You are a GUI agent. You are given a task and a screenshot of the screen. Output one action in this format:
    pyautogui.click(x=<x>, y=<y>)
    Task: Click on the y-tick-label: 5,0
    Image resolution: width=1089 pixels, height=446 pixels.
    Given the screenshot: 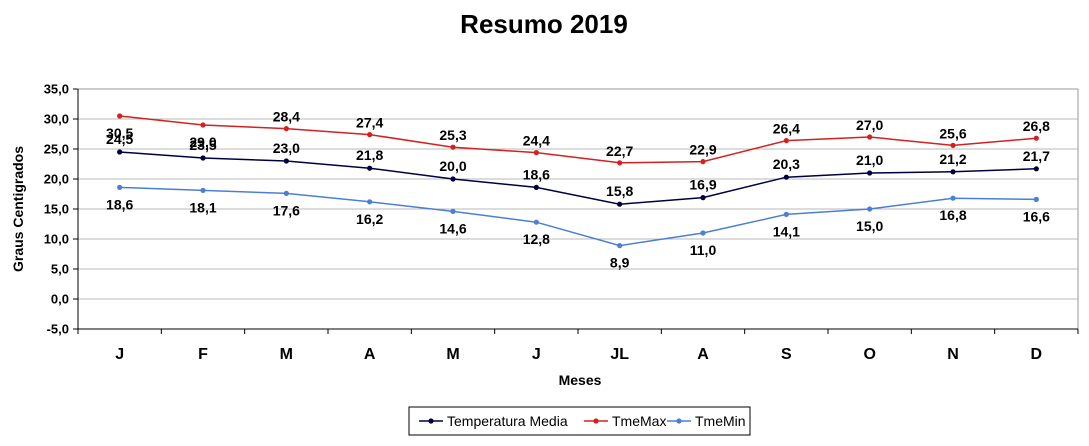 What is the action you would take?
    pyautogui.click(x=60, y=269)
    